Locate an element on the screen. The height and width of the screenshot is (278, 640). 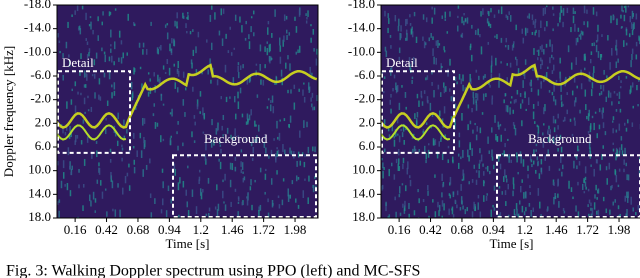
y-tick-label: -2.0 is located at coordinates (364, 98).